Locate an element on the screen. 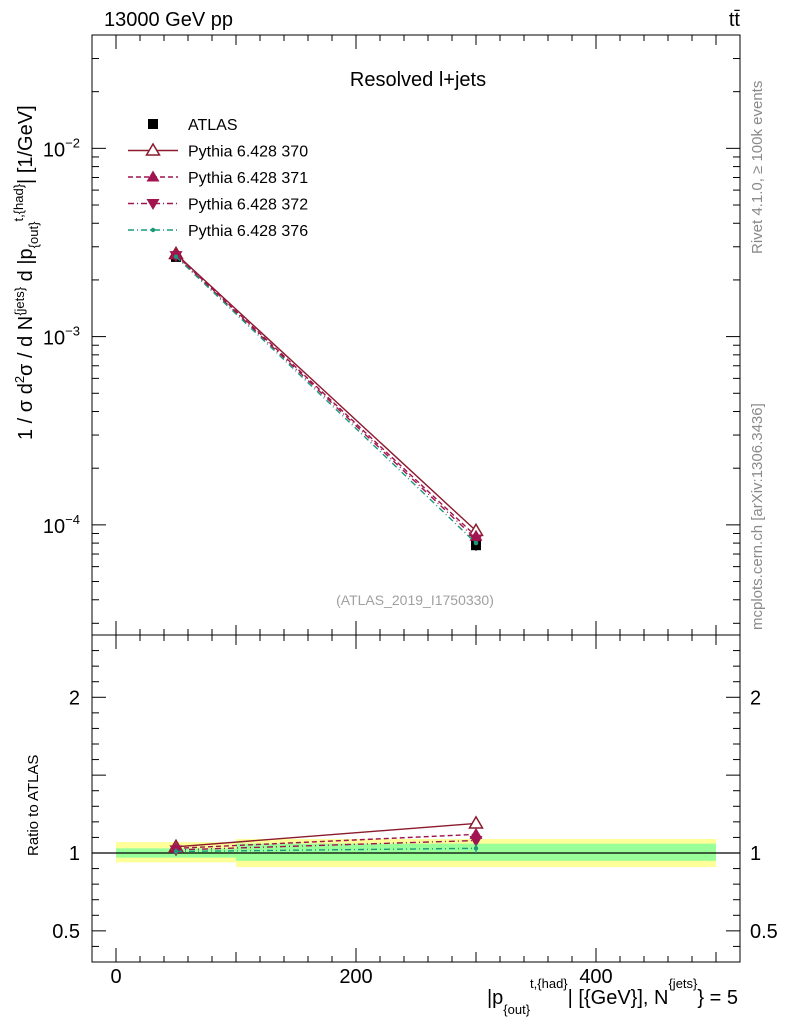 Image resolution: width=786 pixels, height=1024 pixels. plot-title: Resolved l+jets is located at coordinates (418, 80).